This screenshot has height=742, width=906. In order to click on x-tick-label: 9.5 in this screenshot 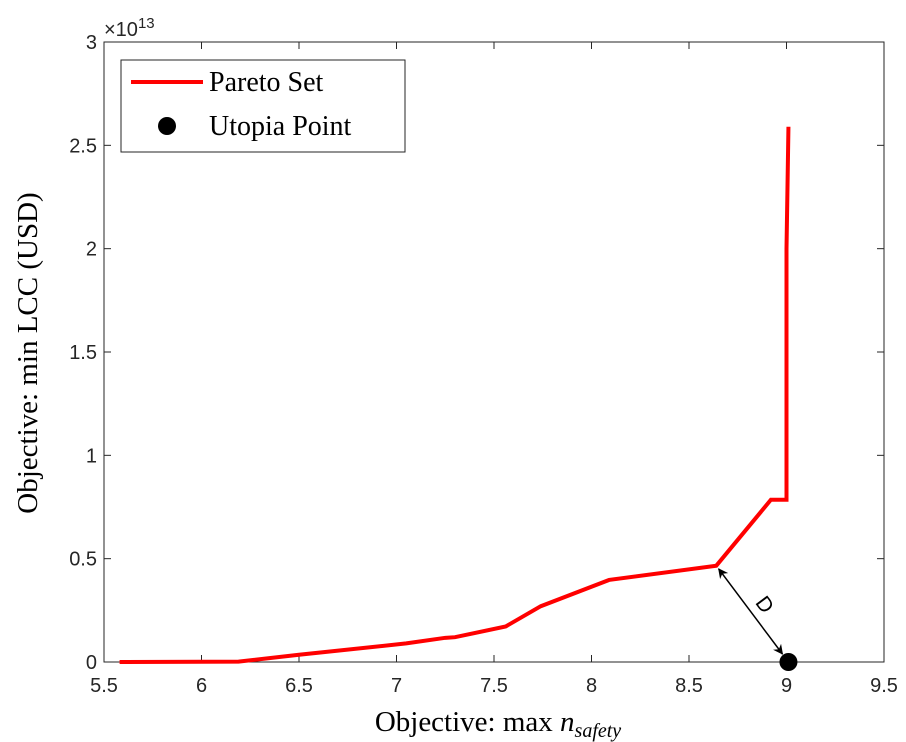, I will do `click(884, 686)`.